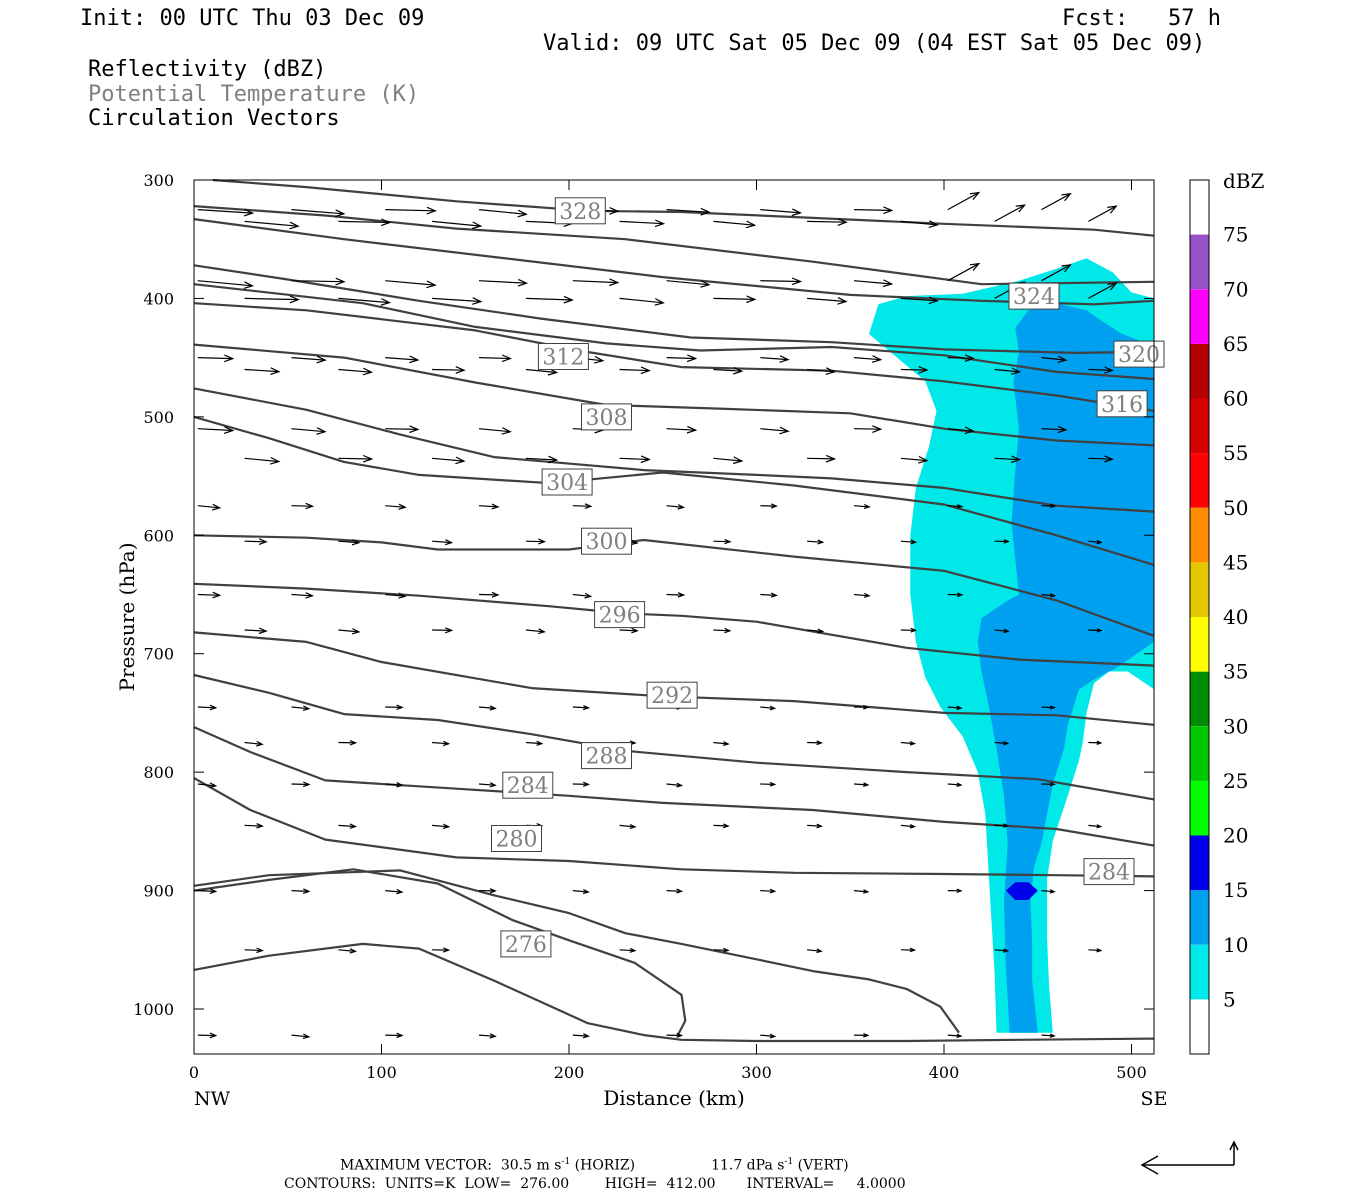 The height and width of the screenshot is (1200, 1350). I want to click on theta-label-text: 324, so click(1034, 297).